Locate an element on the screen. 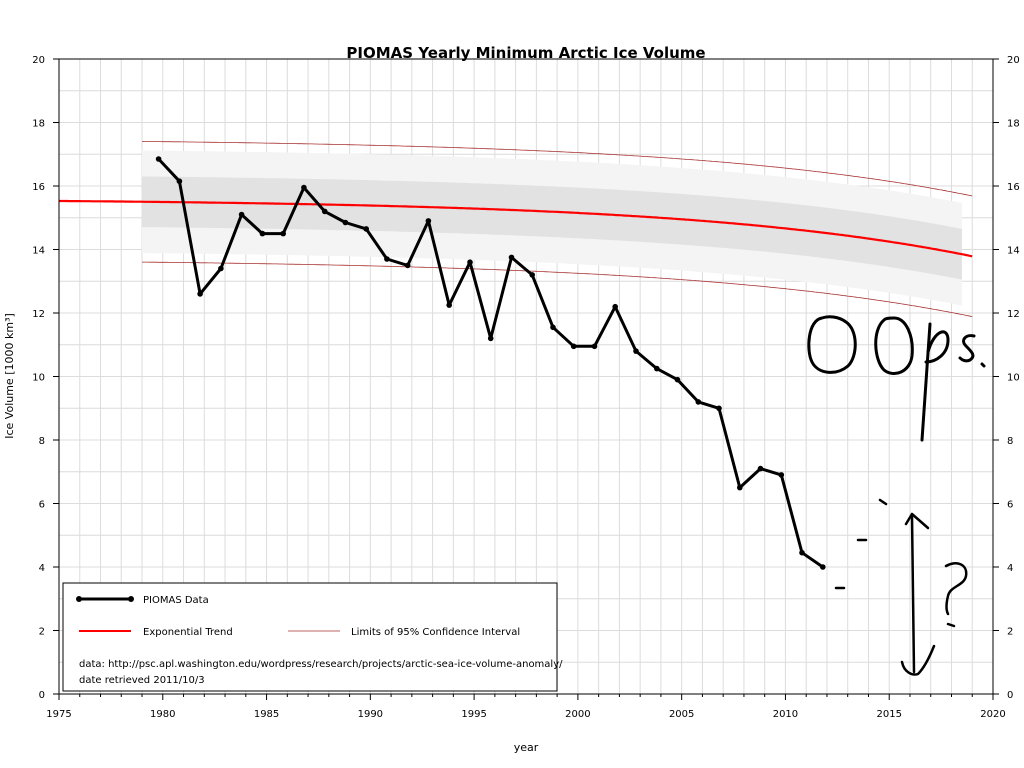 The height and width of the screenshot is (768, 1024). y-tick-label-left: 18 is located at coordinates (38, 124).